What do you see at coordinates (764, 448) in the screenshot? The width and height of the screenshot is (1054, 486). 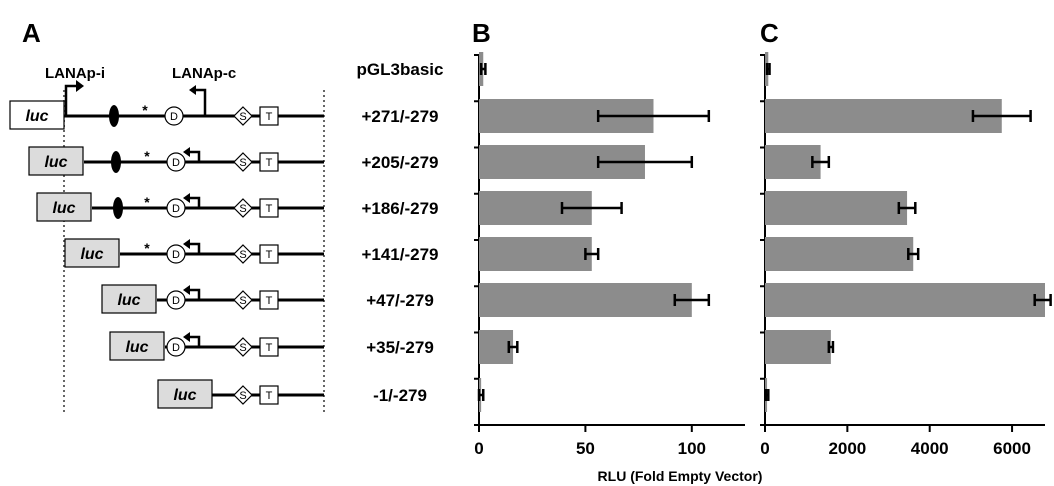 I see `c-x-tick-label: 0` at bounding box center [764, 448].